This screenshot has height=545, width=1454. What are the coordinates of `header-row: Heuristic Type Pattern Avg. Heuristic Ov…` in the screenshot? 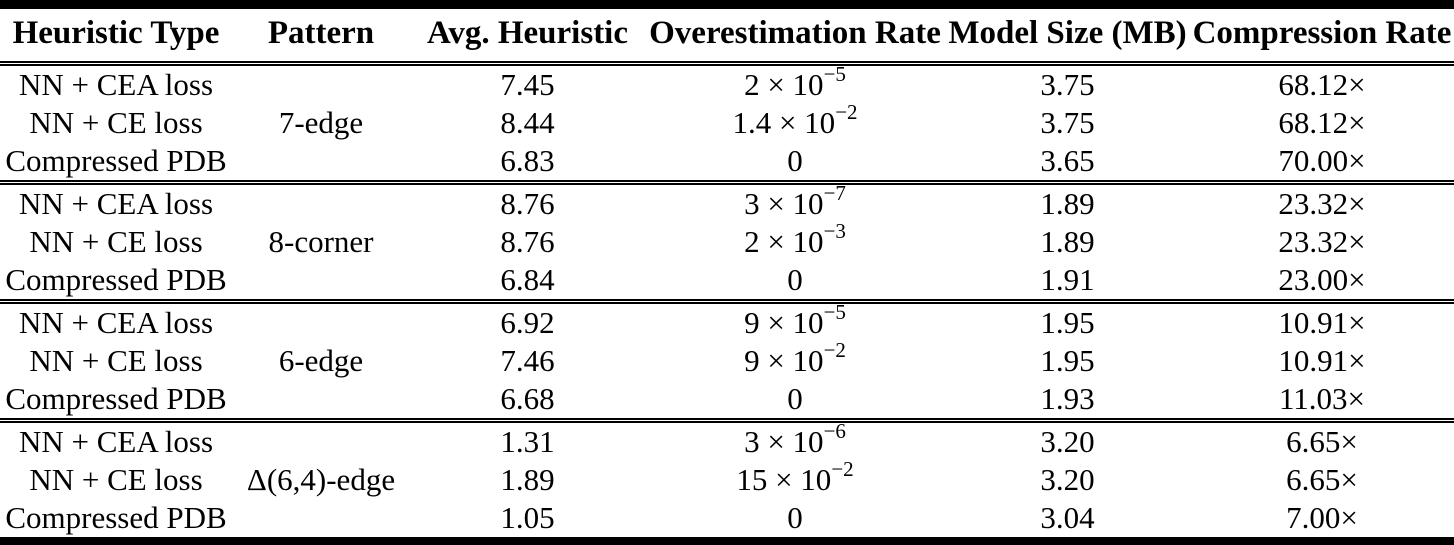 It's located at (727, 34).